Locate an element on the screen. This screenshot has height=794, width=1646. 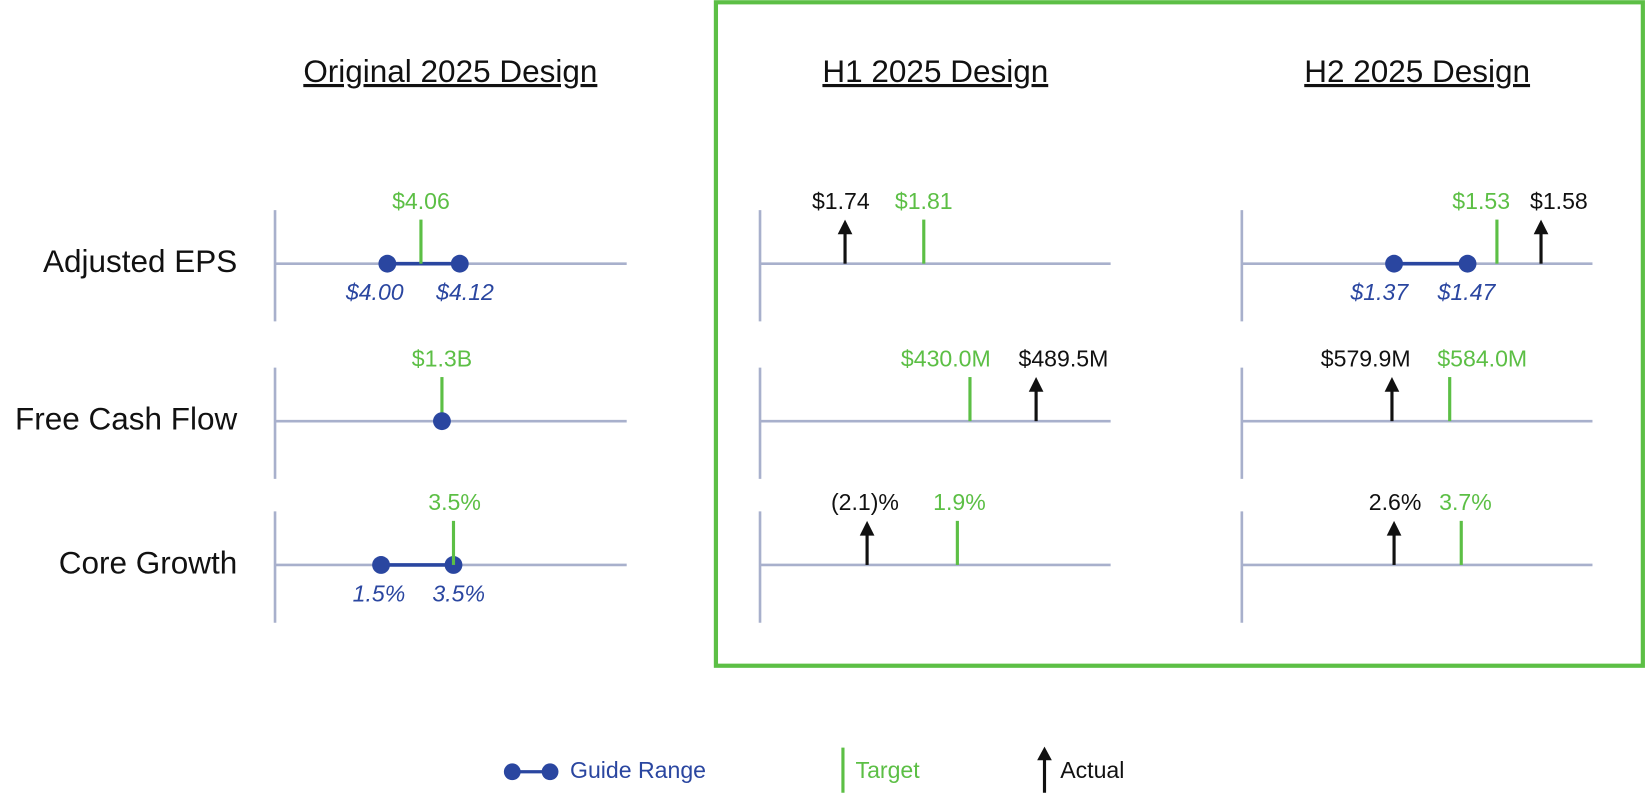
column-title: Original 2025 Design is located at coordinates (450, 71).